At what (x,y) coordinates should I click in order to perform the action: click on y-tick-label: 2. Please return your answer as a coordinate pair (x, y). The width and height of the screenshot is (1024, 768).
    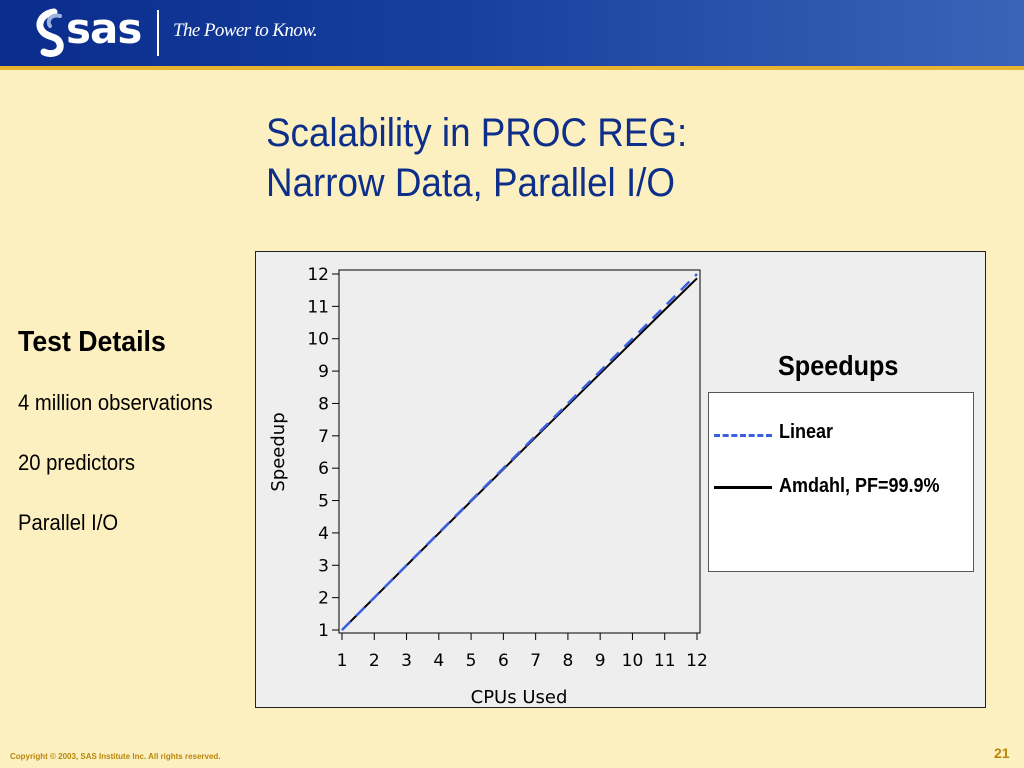
    Looking at the image, I should click on (323, 599).